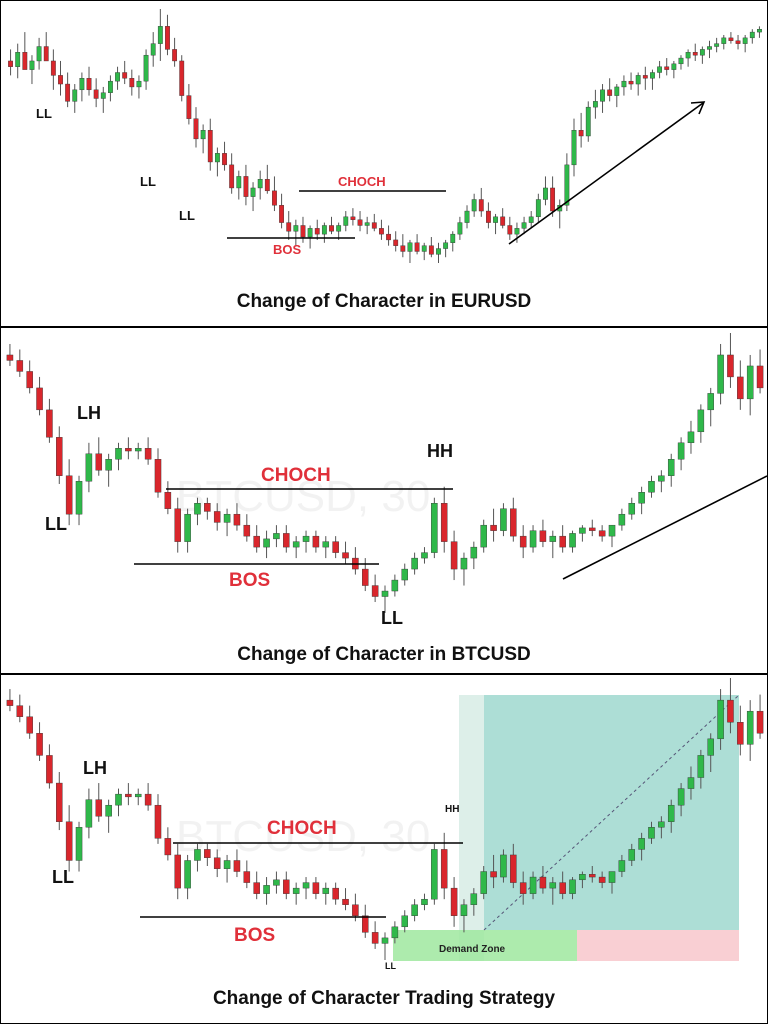 The image size is (768, 1024). I want to click on bos-label: BOS, so click(254, 935).